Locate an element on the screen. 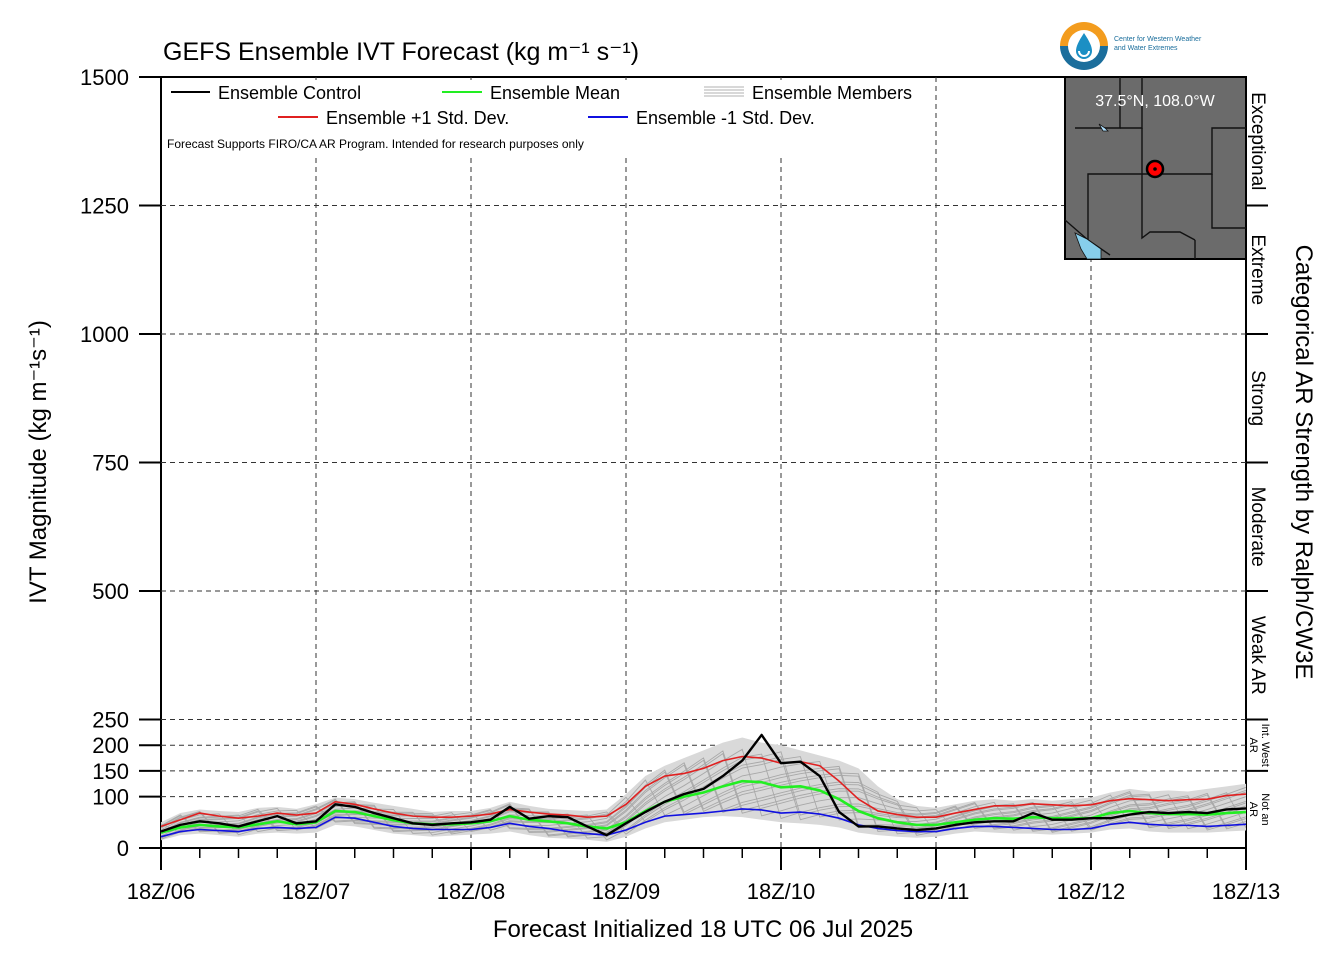  y-tick-label: 500 is located at coordinates (110, 591).